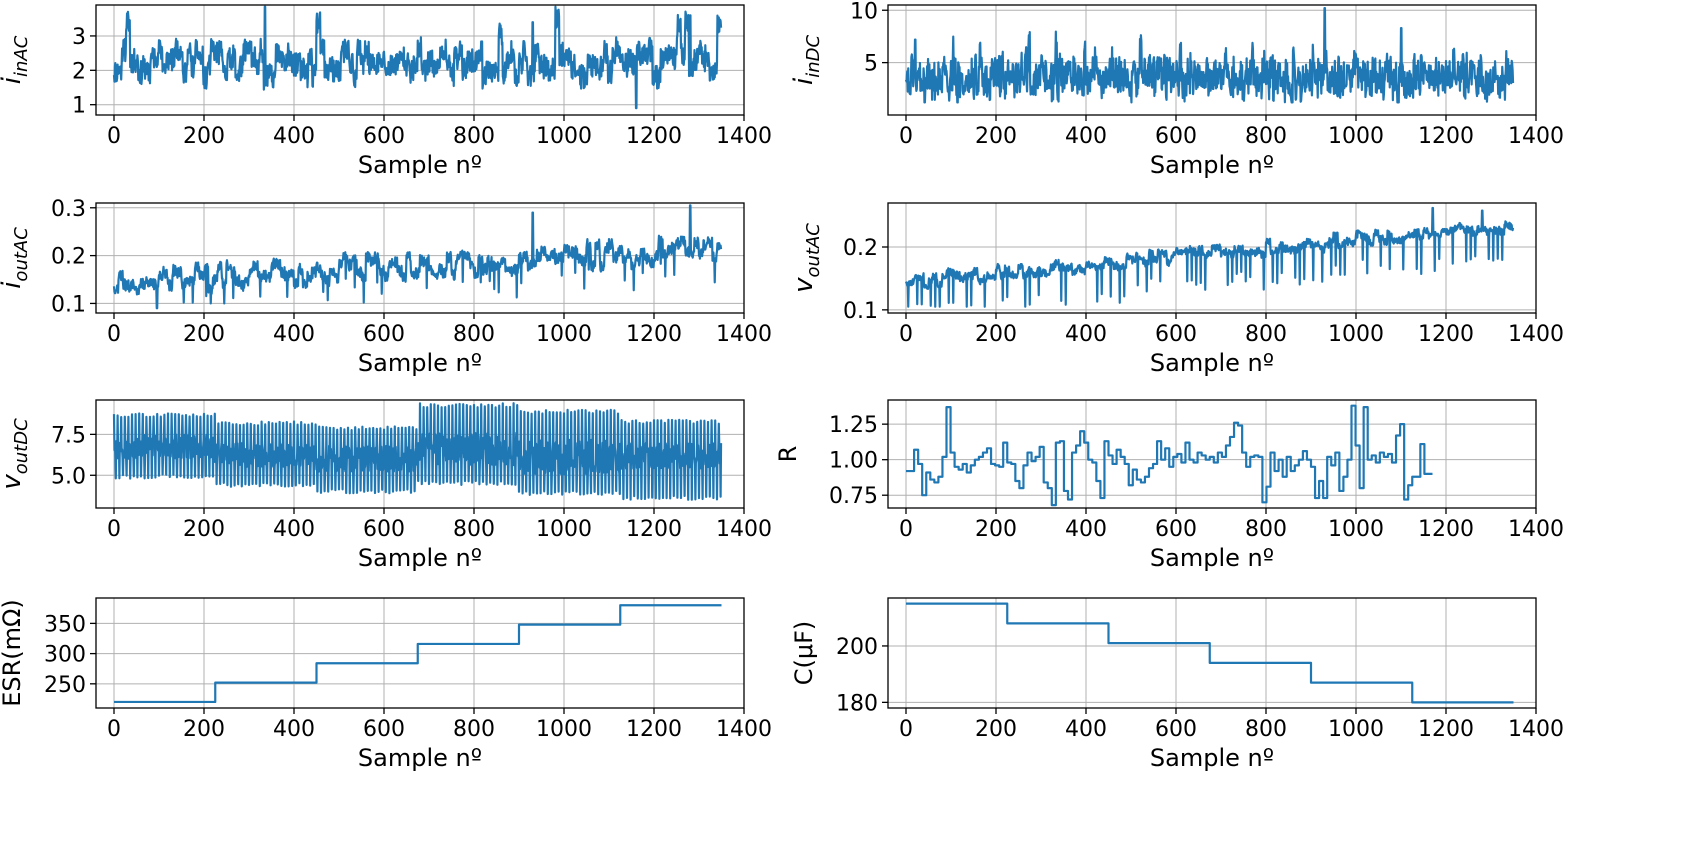  What do you see at coordinates (857, 703) in the screenshot?
I see `y-tick-label: 180` at bounding box center [857, 703].